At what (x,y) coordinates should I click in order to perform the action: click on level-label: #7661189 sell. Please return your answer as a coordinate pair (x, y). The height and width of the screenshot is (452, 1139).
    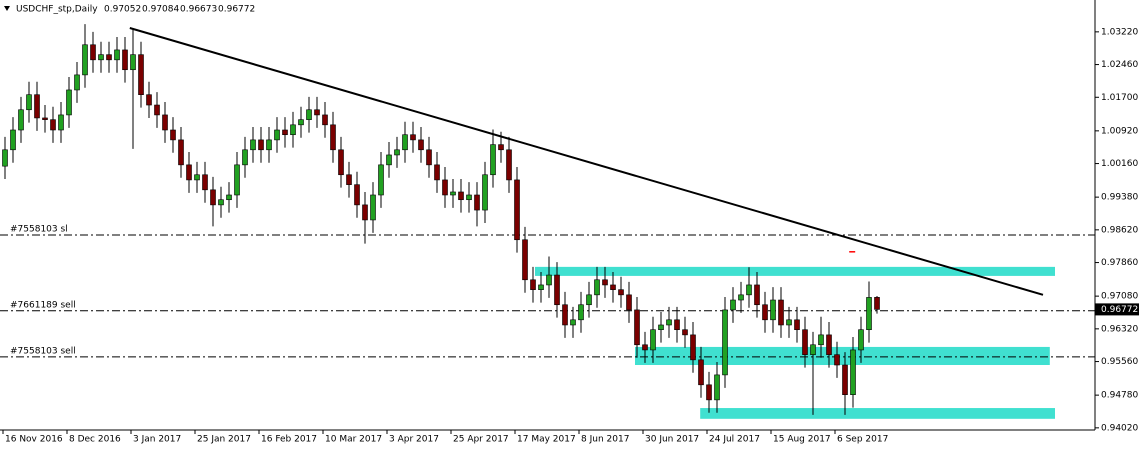
    Looking at the image, I should click on (43, 305).